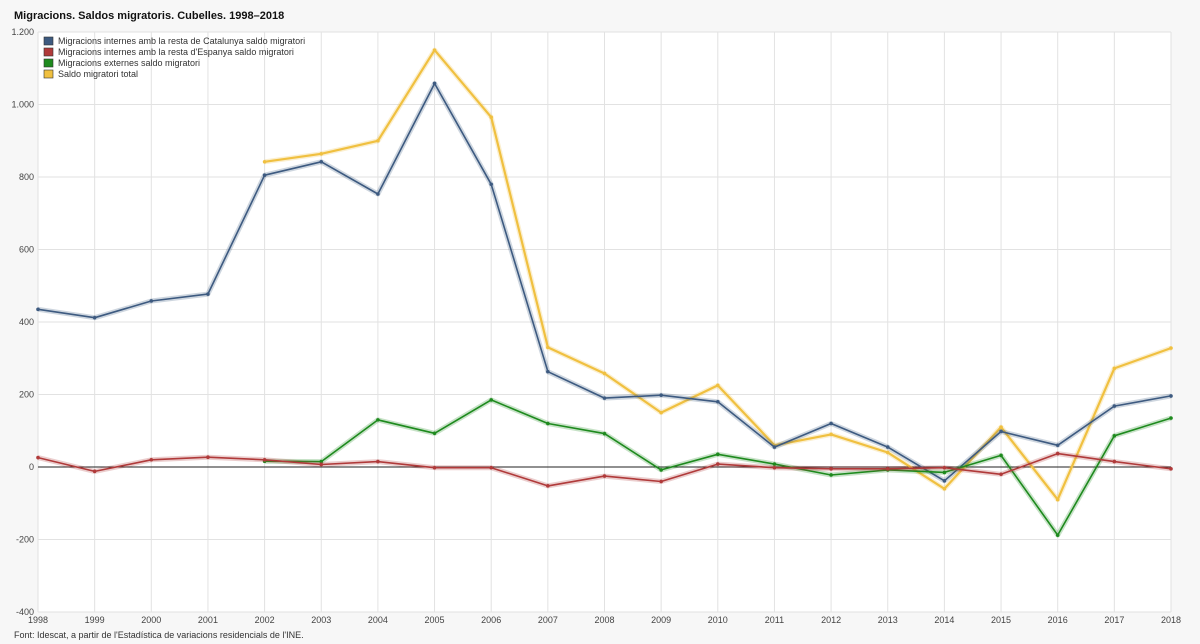  I want to click on y-tick-label: -400, so click(25, 612).